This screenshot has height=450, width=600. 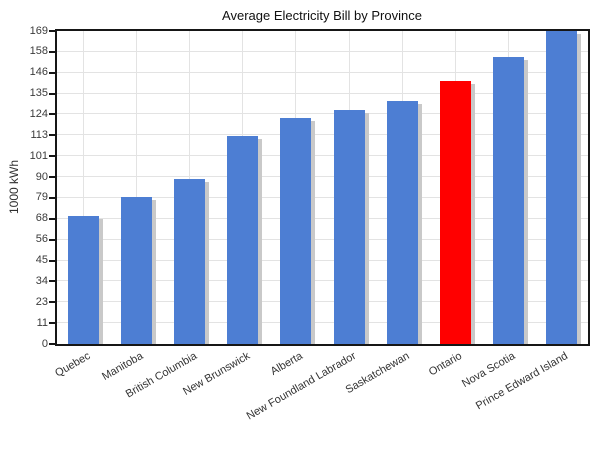 What do you see at coordinates (561, 187) in the screenshot?
I see `bar-prince-edward-island` at bounding box center [561, 187].